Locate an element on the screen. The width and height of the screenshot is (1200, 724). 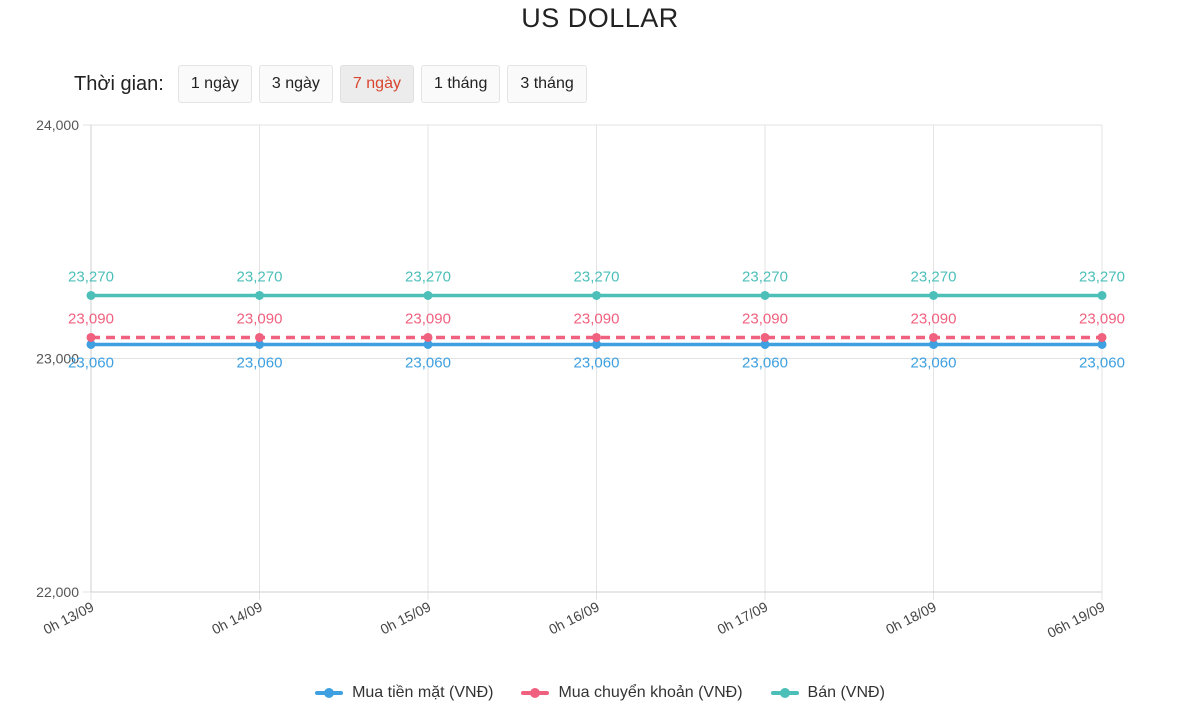
legend-label-cash-buy: Mua tiền mặt (VNĐ) is located at coordinates (423, 692).